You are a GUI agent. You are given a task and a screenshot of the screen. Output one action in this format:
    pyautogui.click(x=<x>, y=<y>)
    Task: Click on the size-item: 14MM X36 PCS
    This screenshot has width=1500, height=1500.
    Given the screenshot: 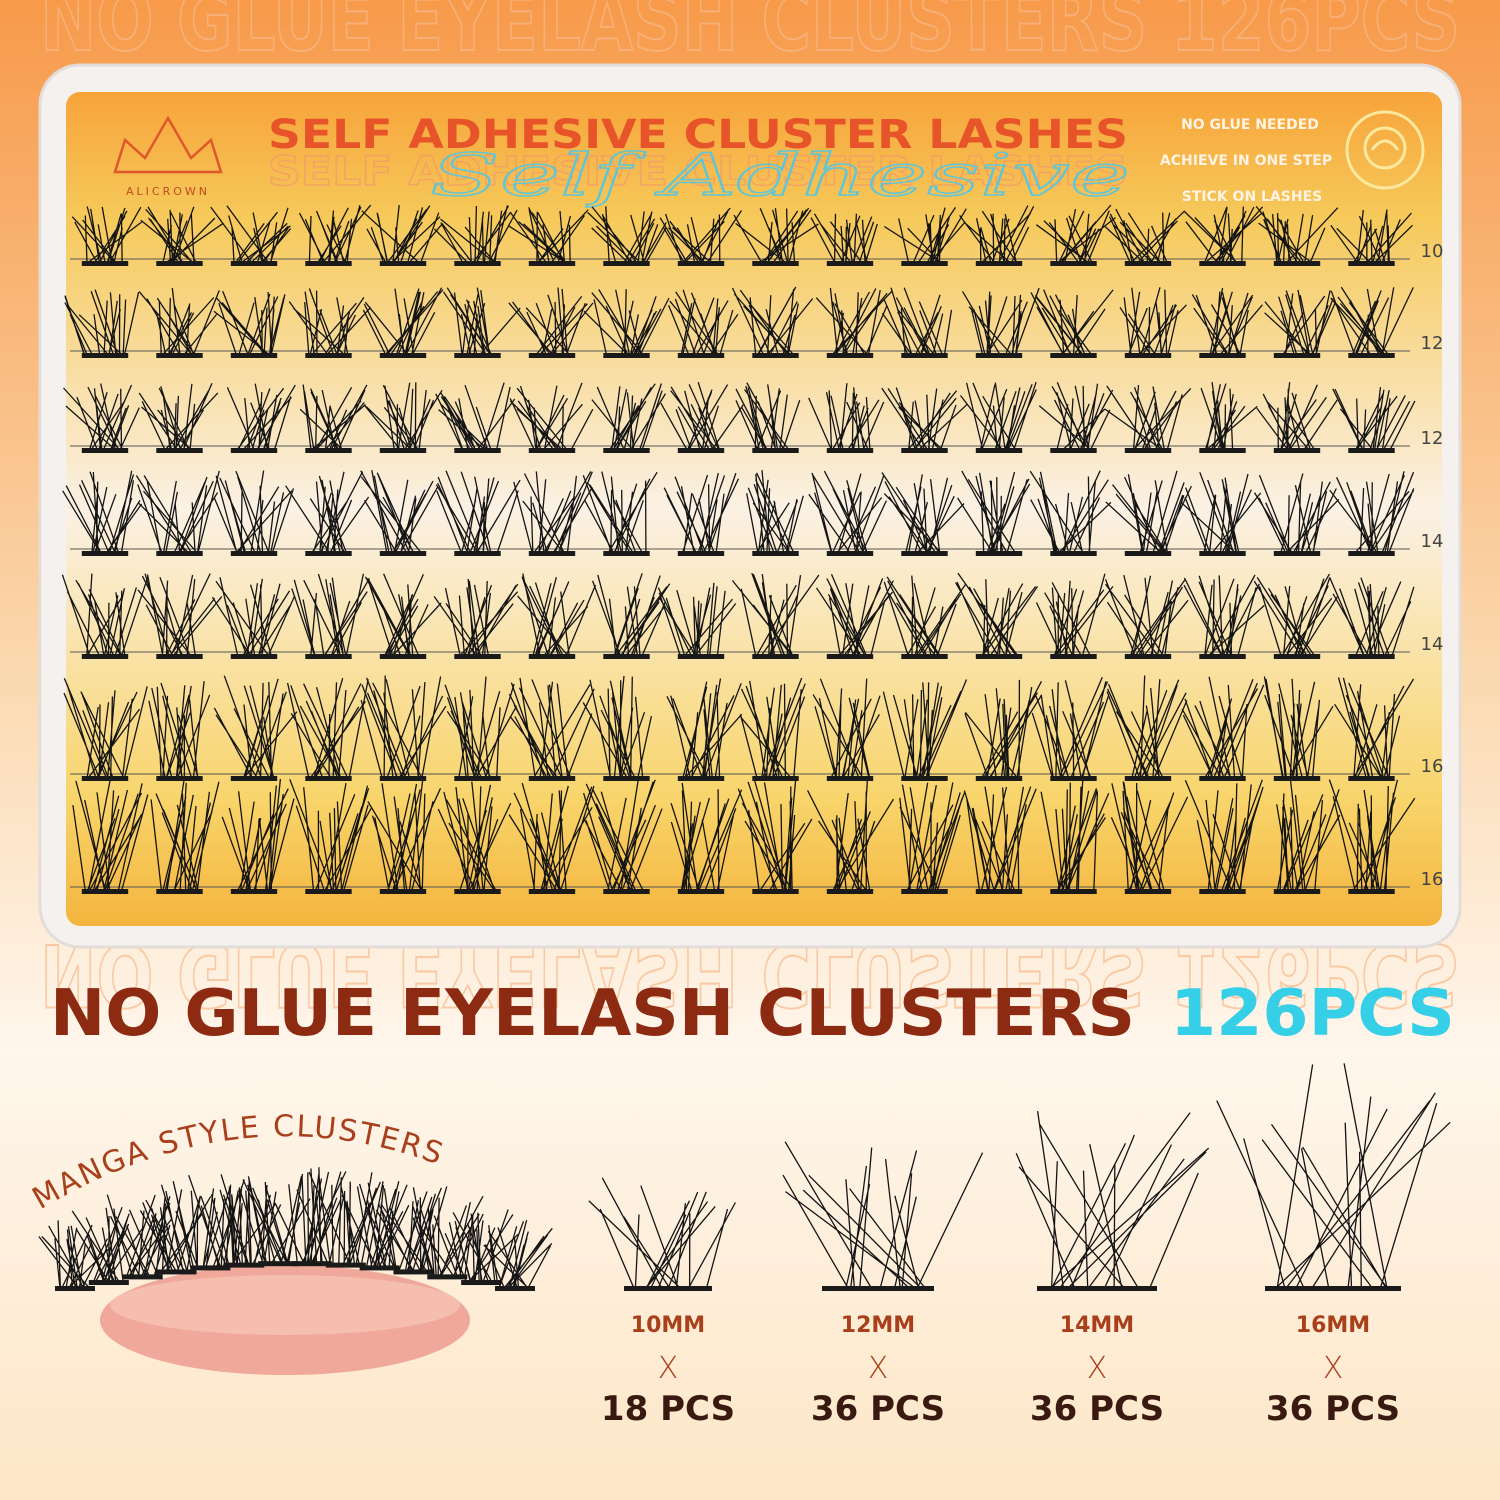 What is the action you would take?
    pyautogui.click(x=1112, y=1270)
    